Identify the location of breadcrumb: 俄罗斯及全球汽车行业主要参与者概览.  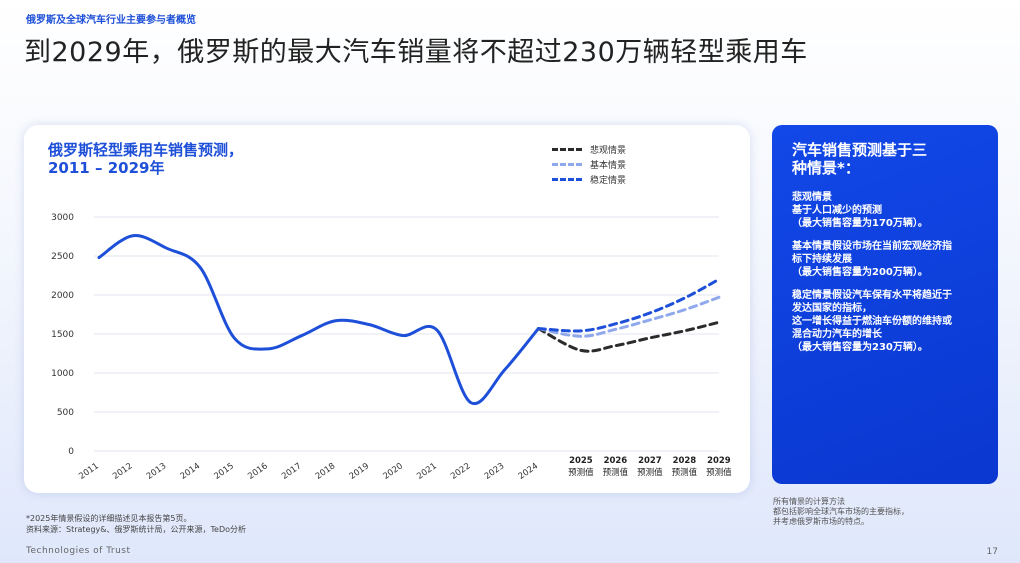
(111, 20).